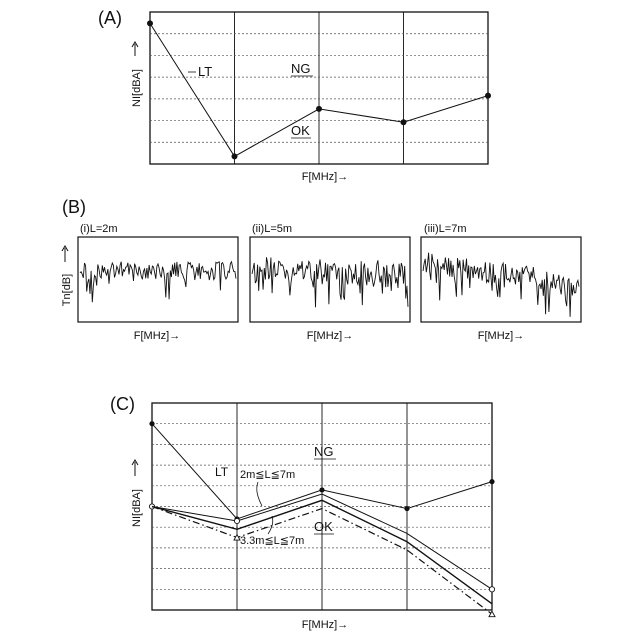  Describe the element at coordinates (319, 88) in the screenshot. I see `panel-a-grid` at that location.